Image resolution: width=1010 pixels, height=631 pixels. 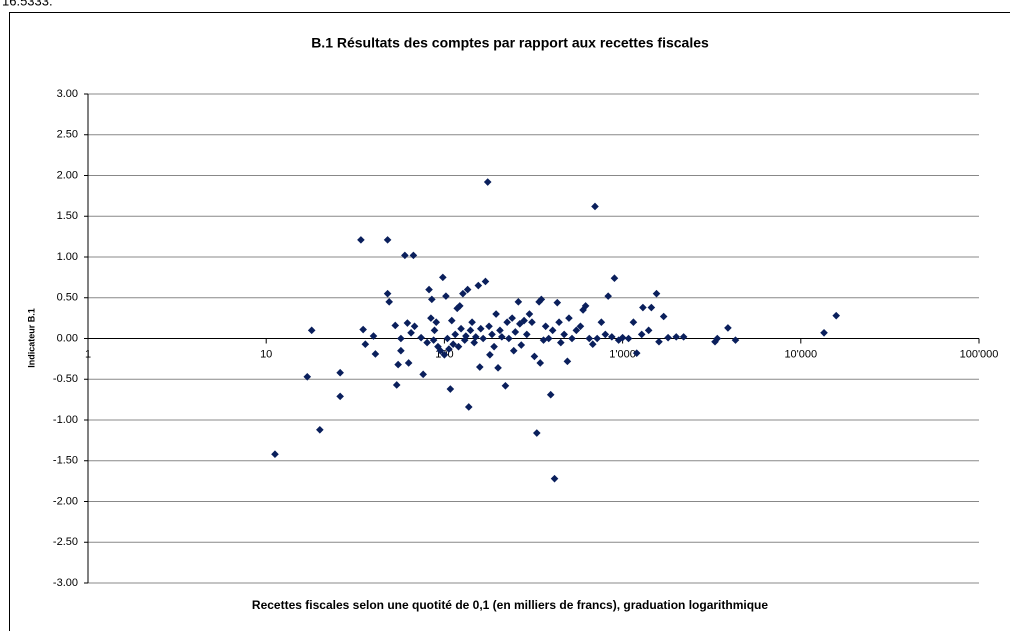 What do you see at coordinates (67, 216) in the screenshot?
I see `y-tick-label: 1.50` at bounding box center [67, 216].